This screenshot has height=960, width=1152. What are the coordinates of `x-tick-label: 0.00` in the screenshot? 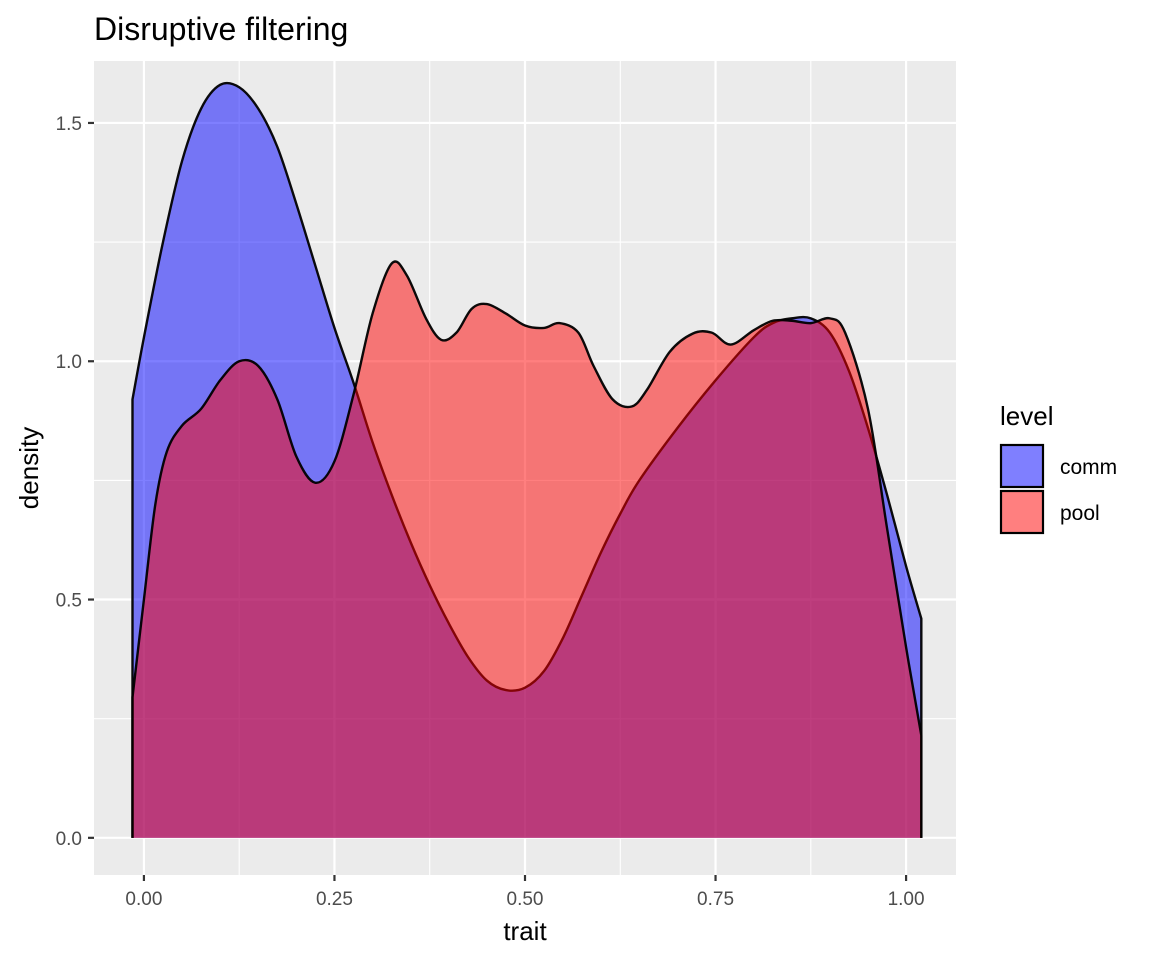 It's located at (143, 899).